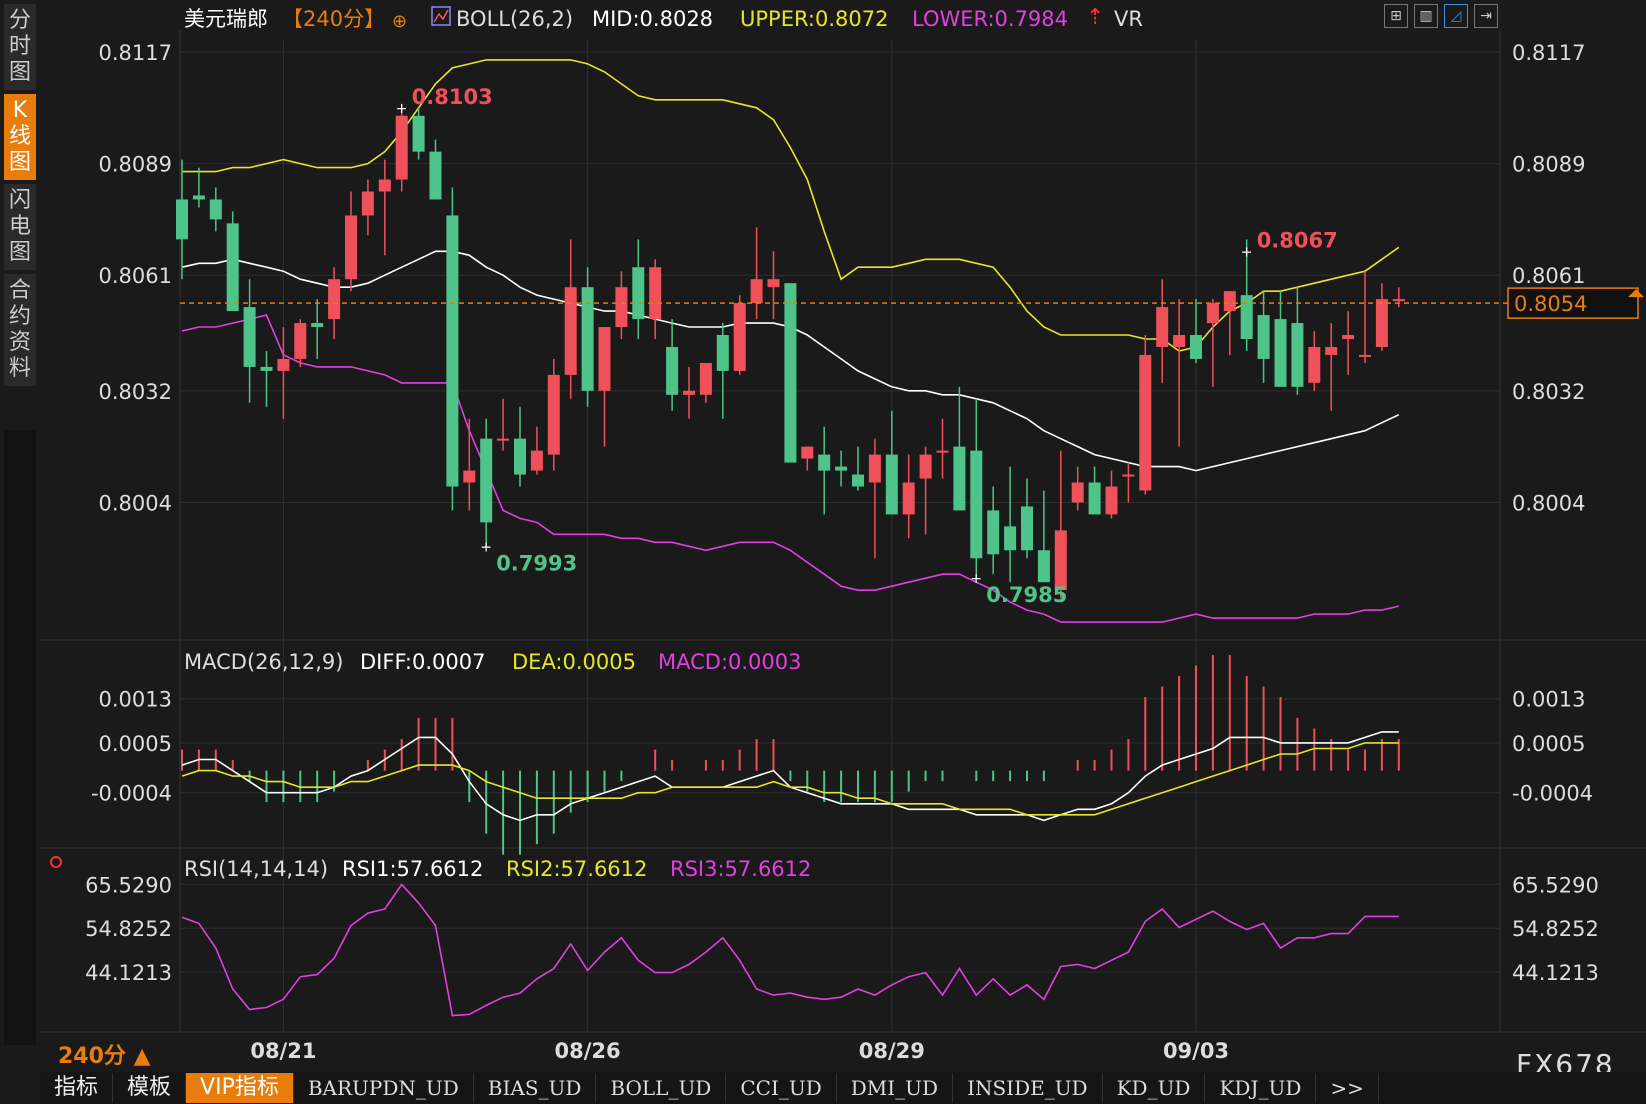 This screenshot has height=1104, width=1646. I want to click on tab-kline: K线图, so click(20, 137).